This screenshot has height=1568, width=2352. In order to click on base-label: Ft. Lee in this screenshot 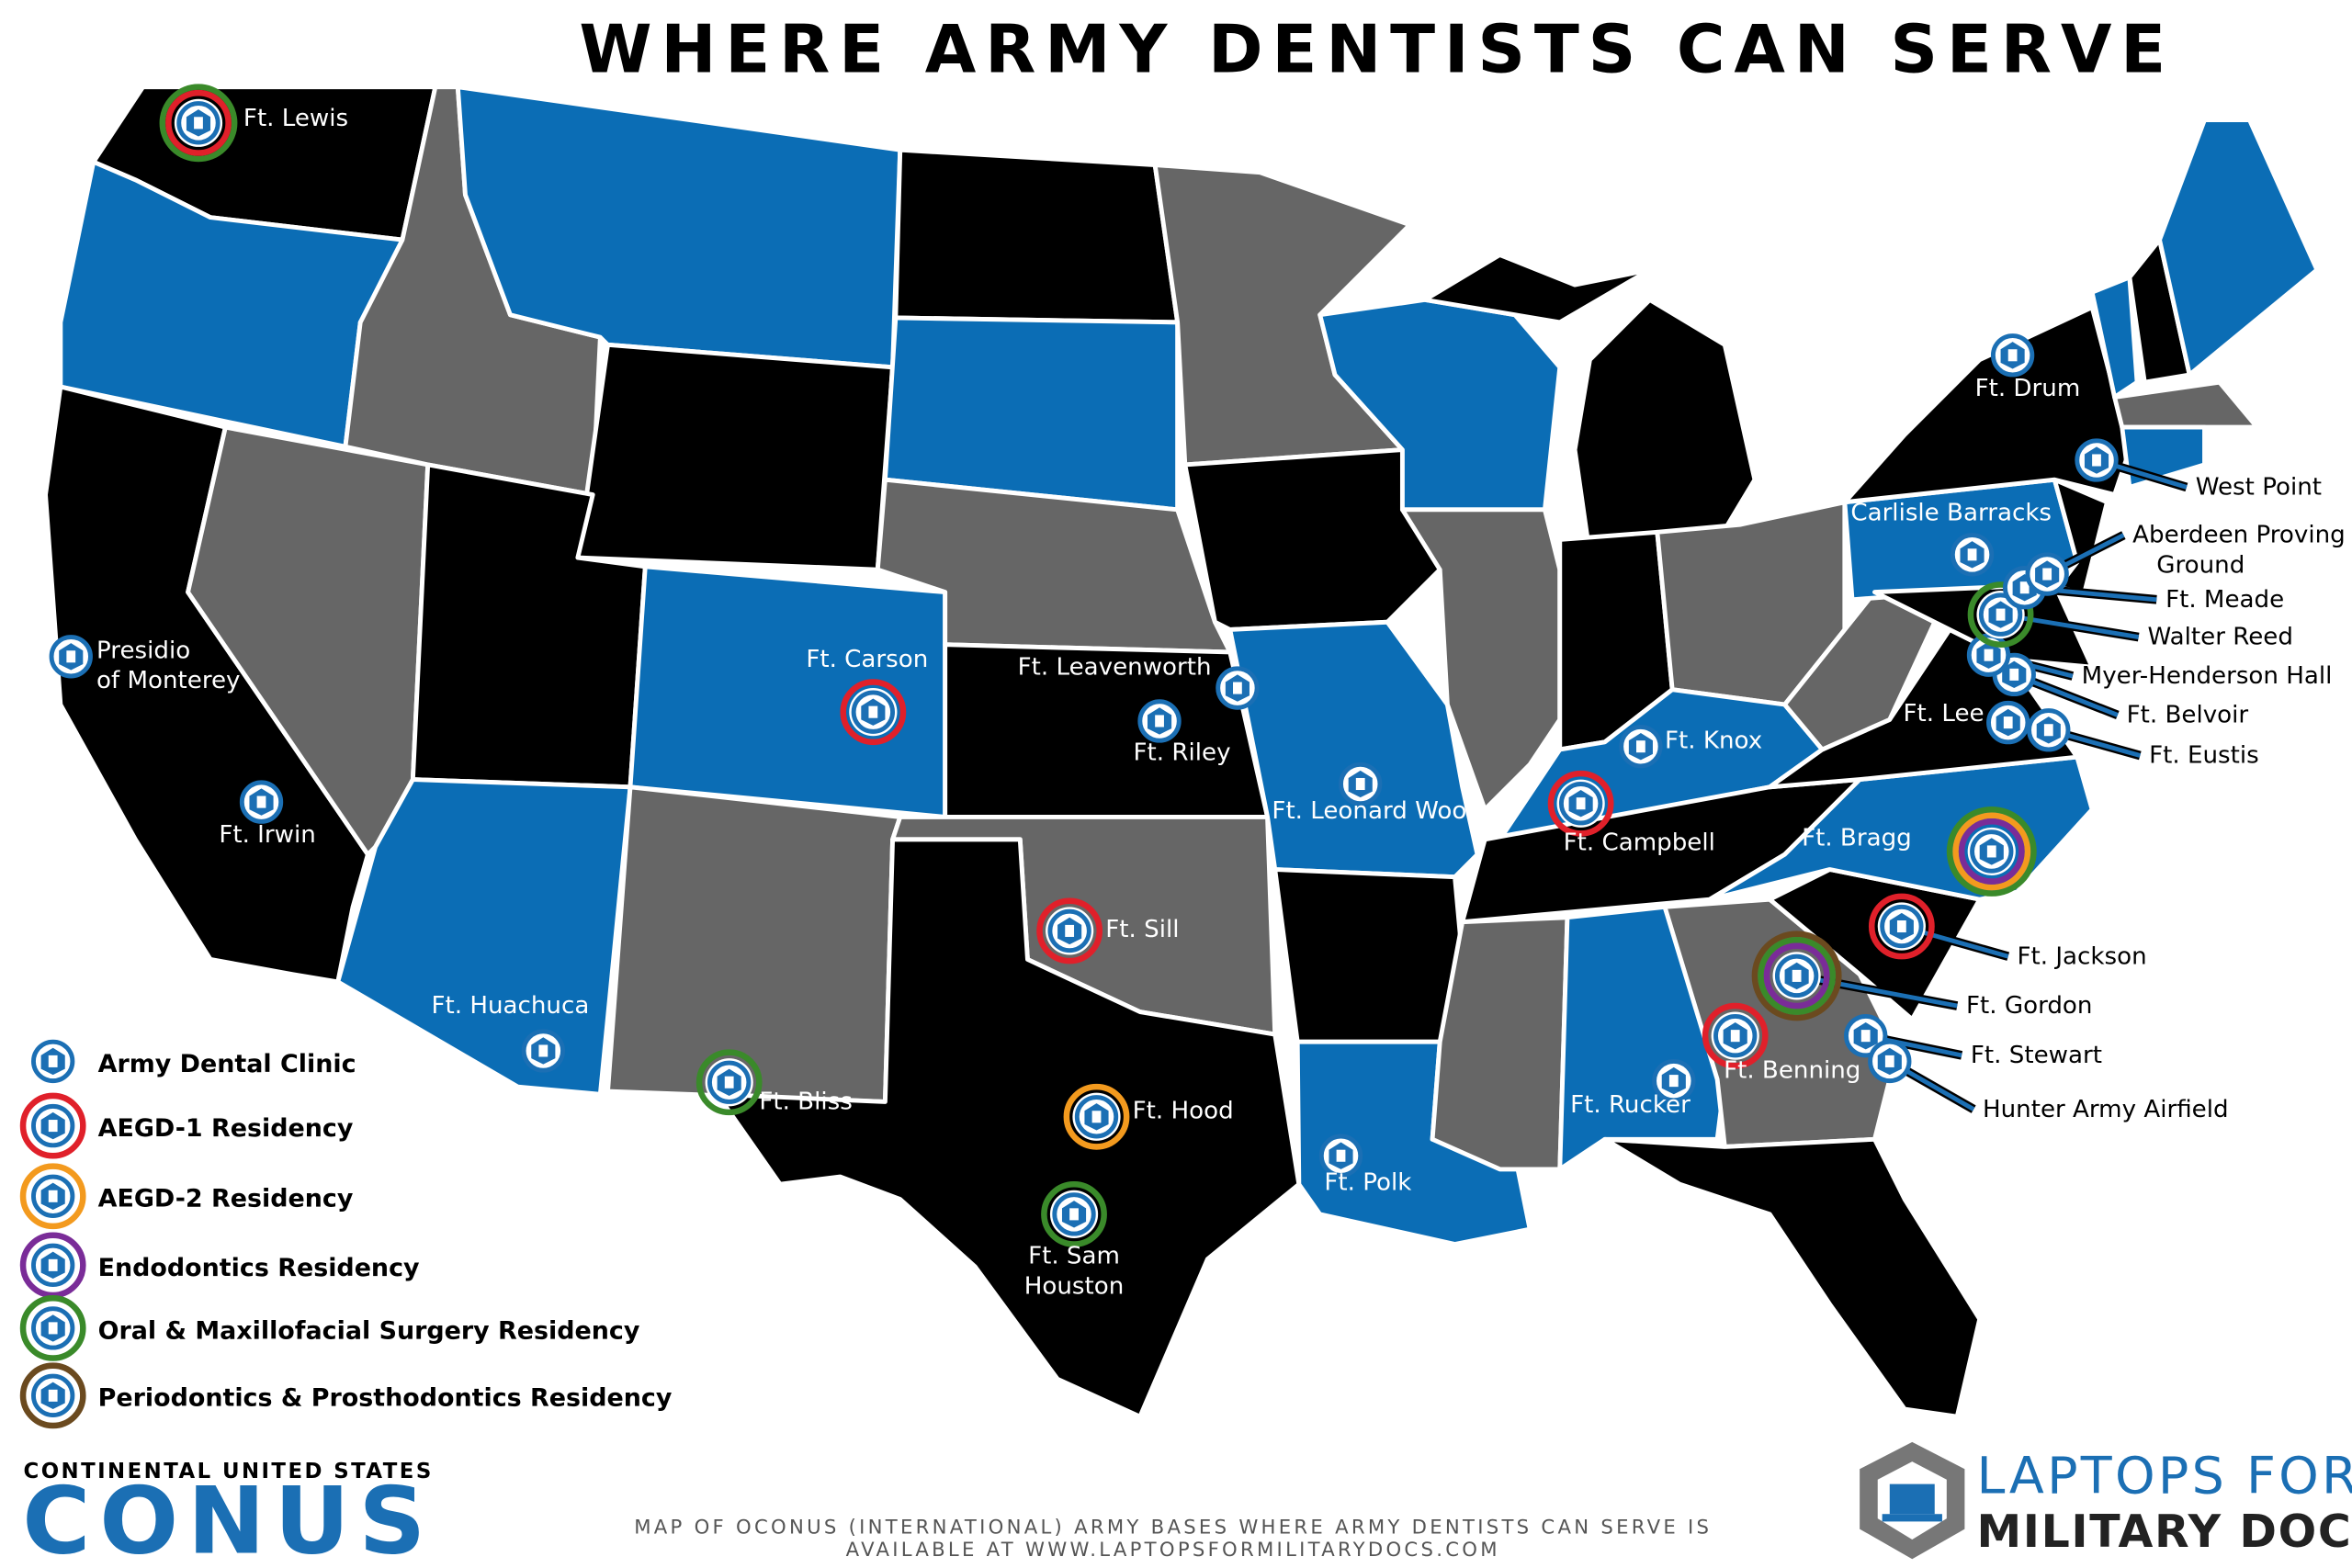, I will do `click(1944, 714)`.